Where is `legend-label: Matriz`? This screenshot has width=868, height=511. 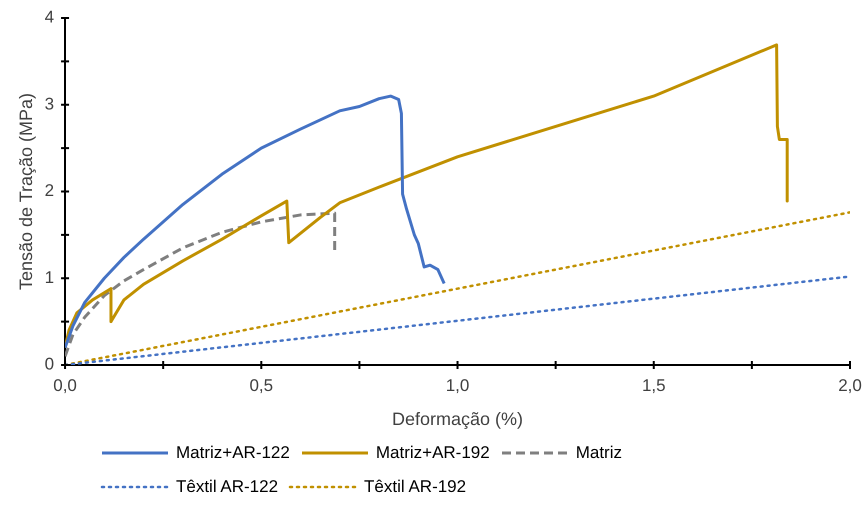
legend-label: Matriz is located at coordinates (599, 453).